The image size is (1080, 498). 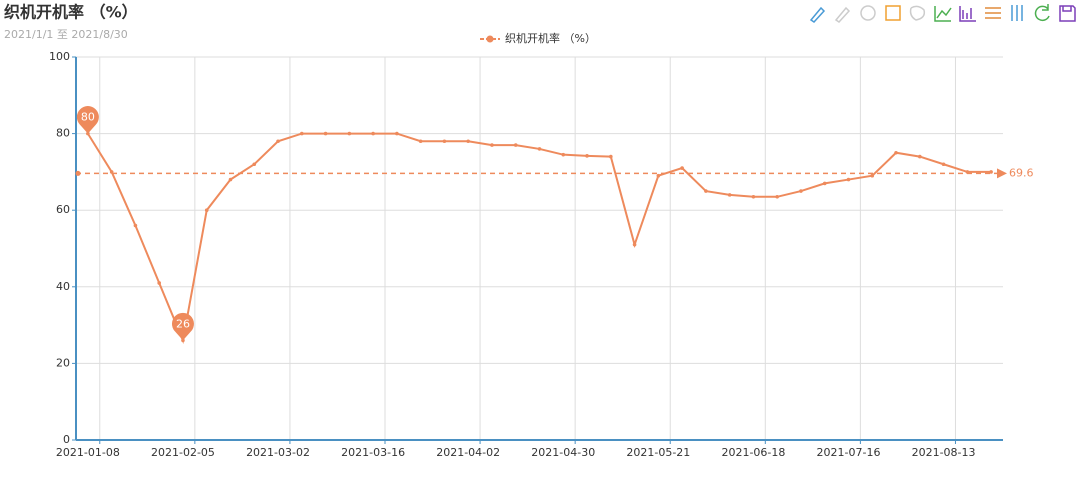 What do you see at coordinates (278, 452) in the screenshot?
I see `x-tick-label: 2021-03-02` at bounding box center [278, 452].